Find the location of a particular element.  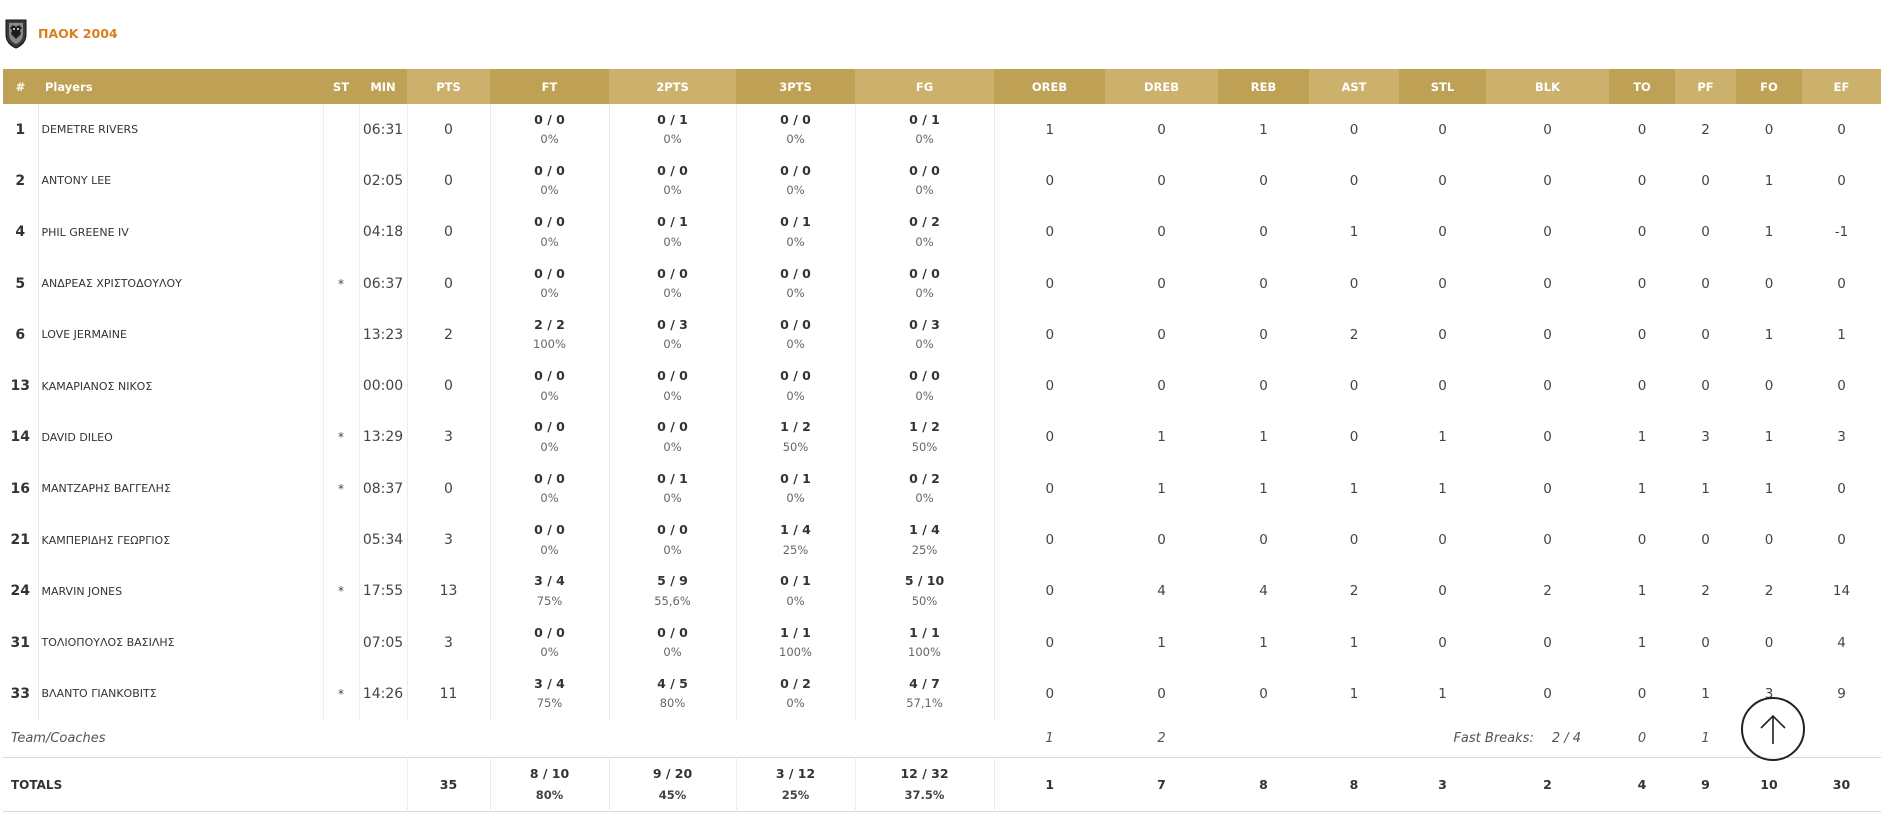

totals-oreb: 1 is located at coordinates (1050, 785).